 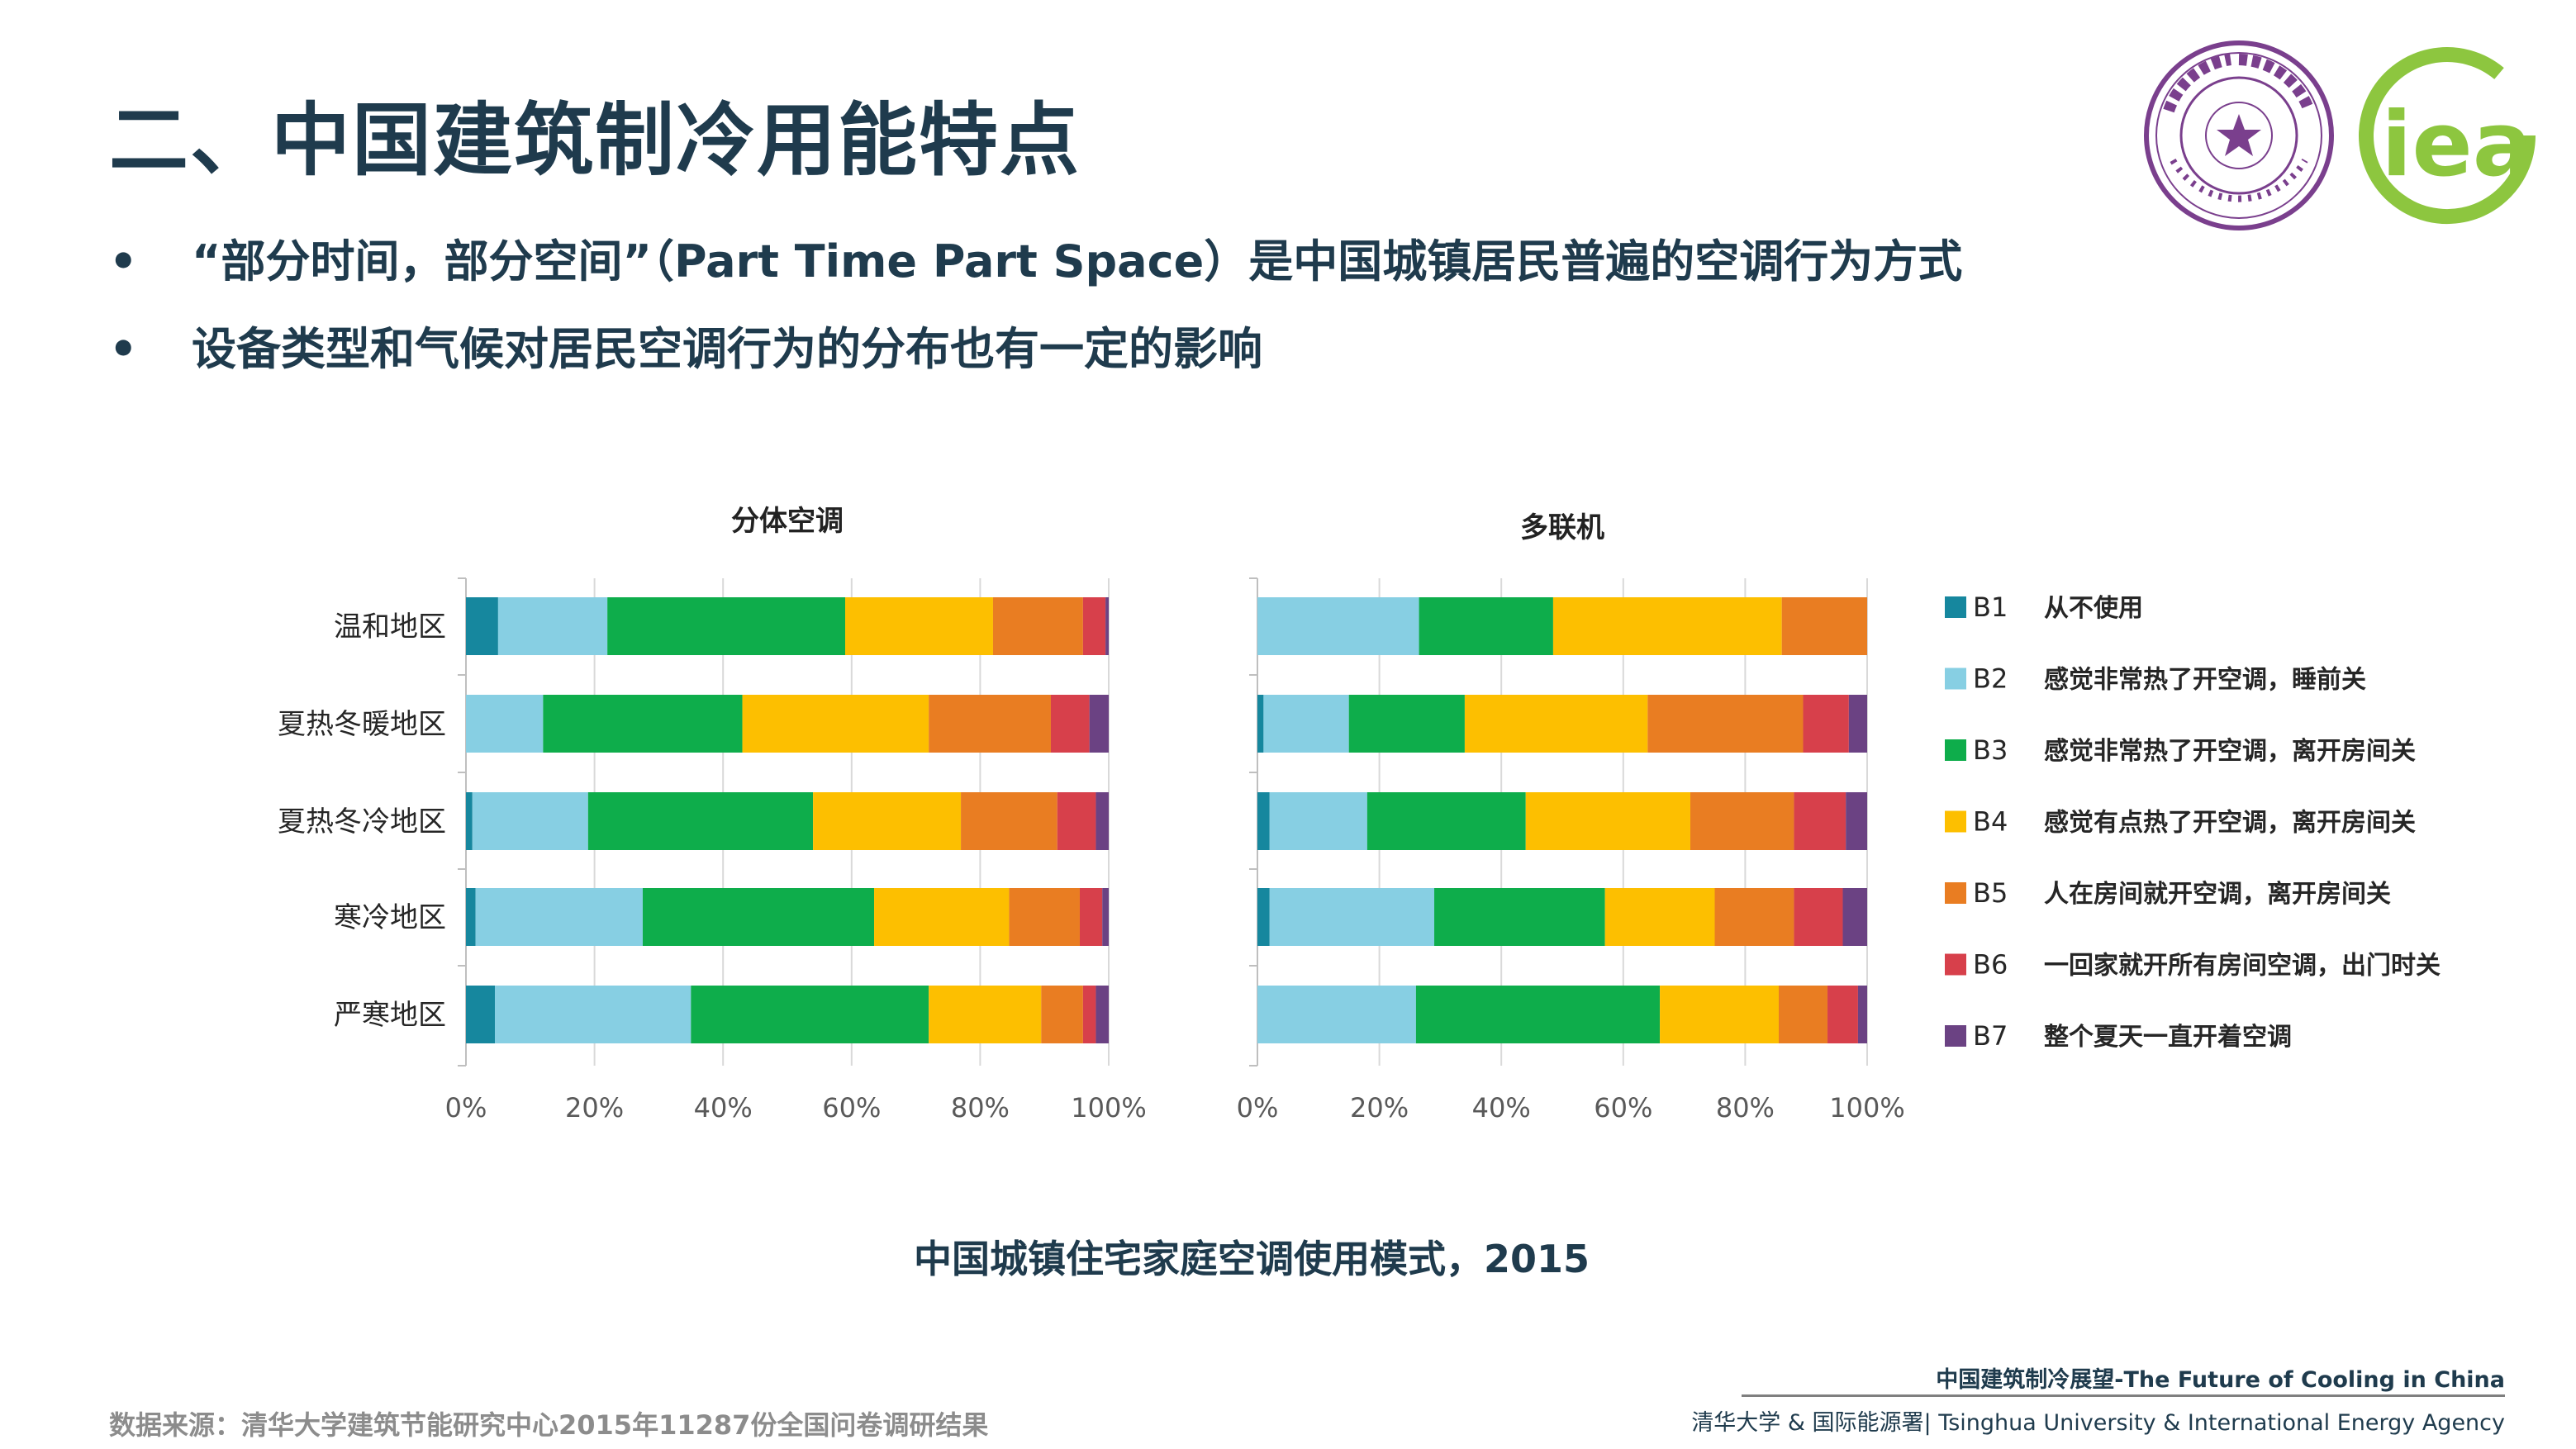 What do you see at coordinates (1258, 1108) in the screenshot?
I see `x-tick-label: 0%` at bounding box center [1258, 1108].